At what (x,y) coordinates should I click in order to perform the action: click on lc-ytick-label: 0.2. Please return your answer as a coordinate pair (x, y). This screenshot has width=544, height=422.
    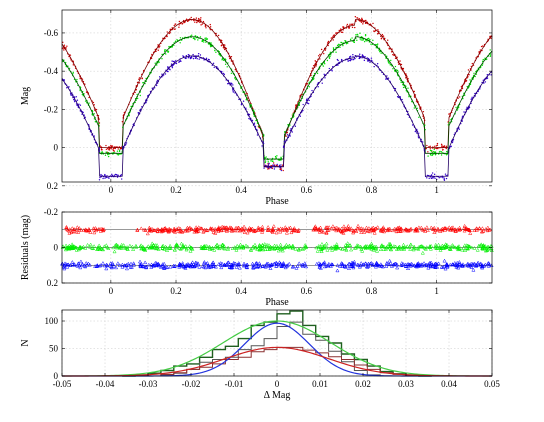
    Looking at the image, I should click on (52, 186).